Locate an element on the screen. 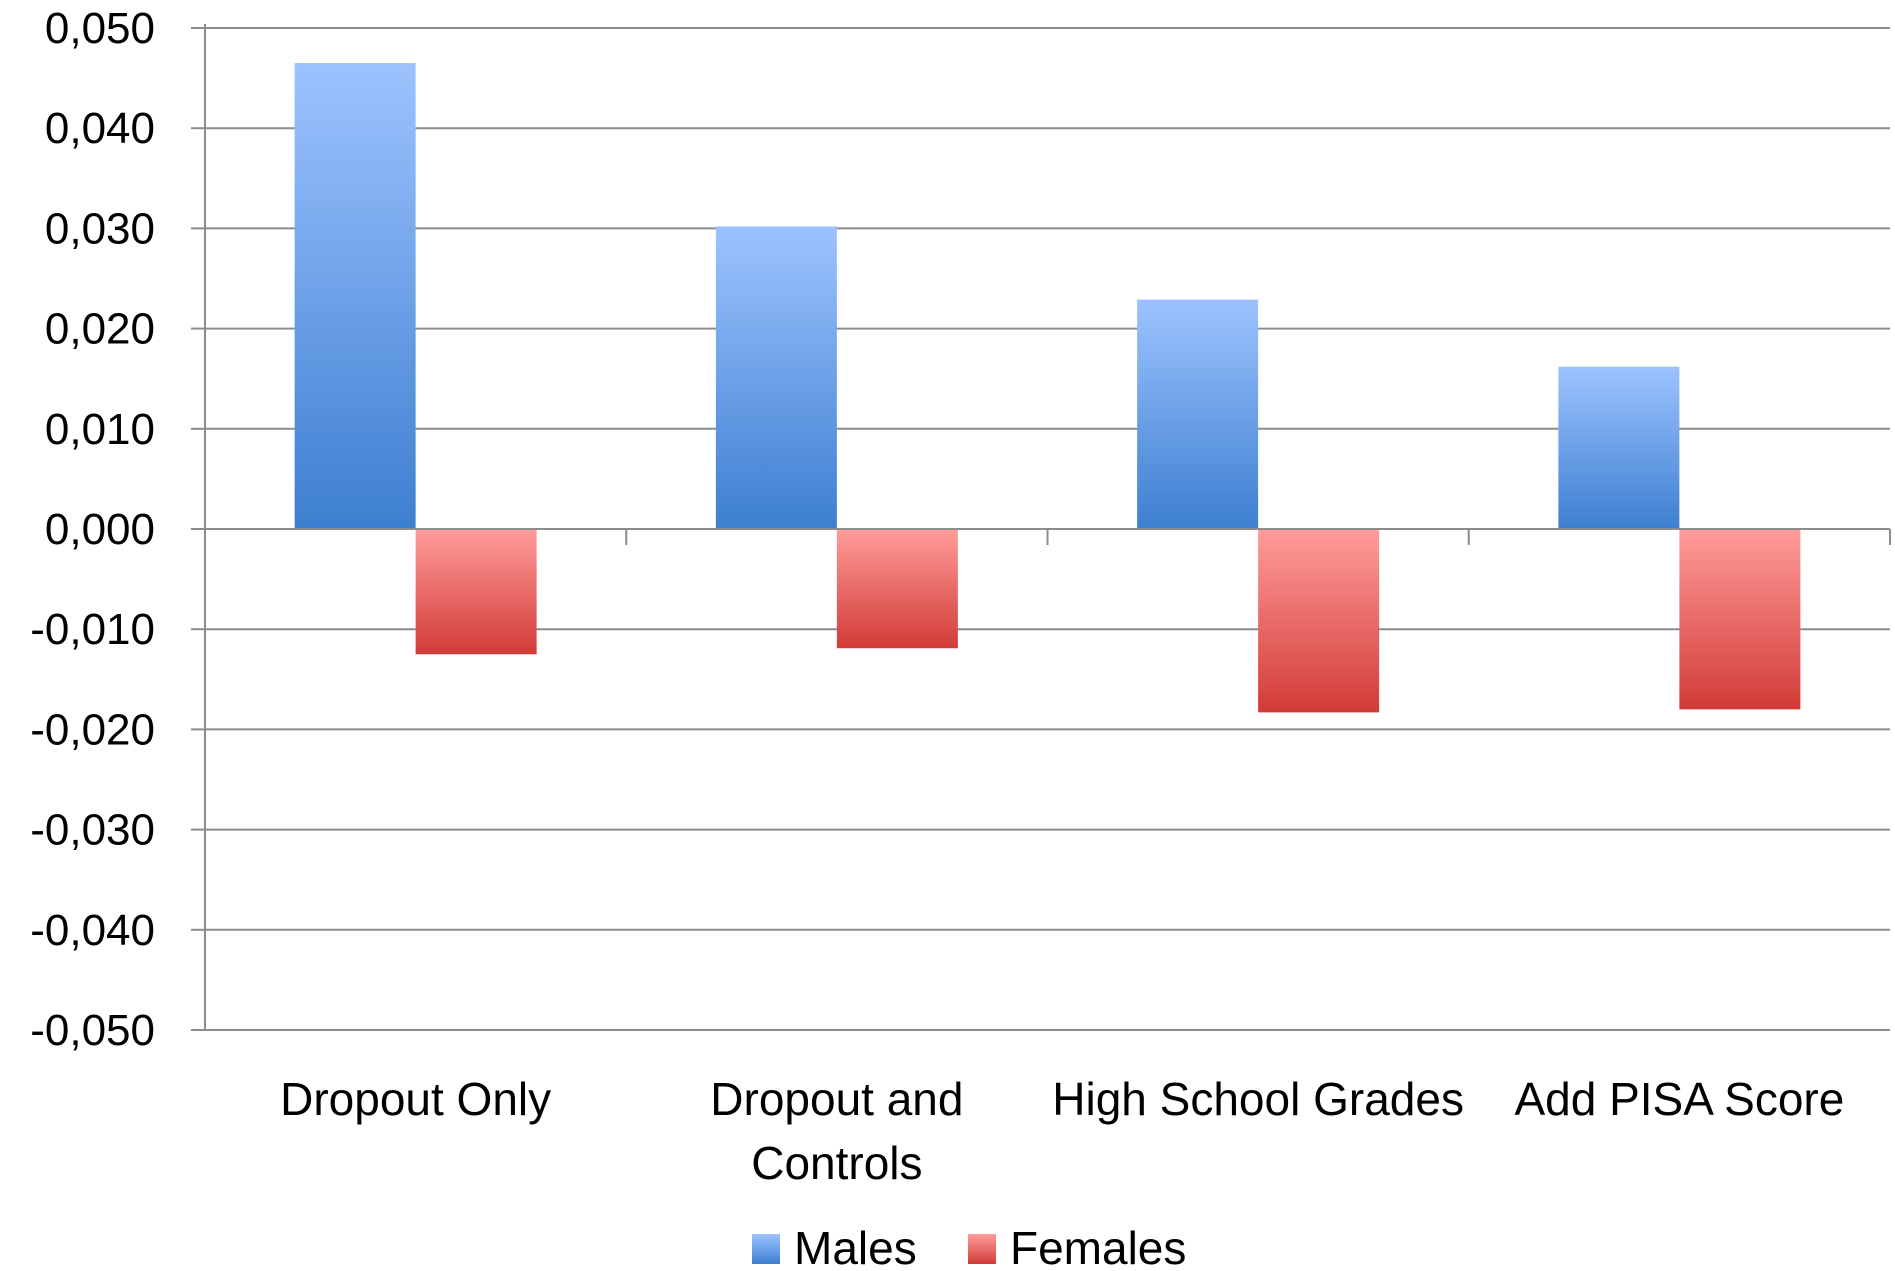 This screenshot has height=1271, width=1895. y-tick-label: -0,030 is located at coordinates (92, 830).